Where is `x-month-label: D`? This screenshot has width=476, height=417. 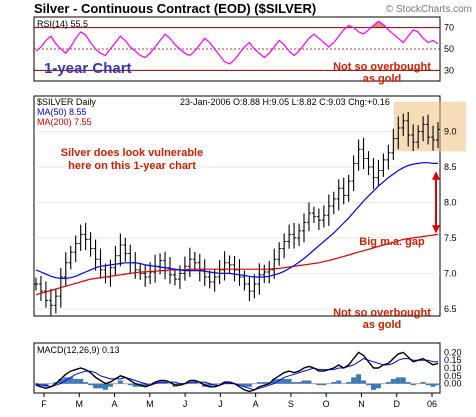
x-month-label: D is located at coordinates (396, 404).